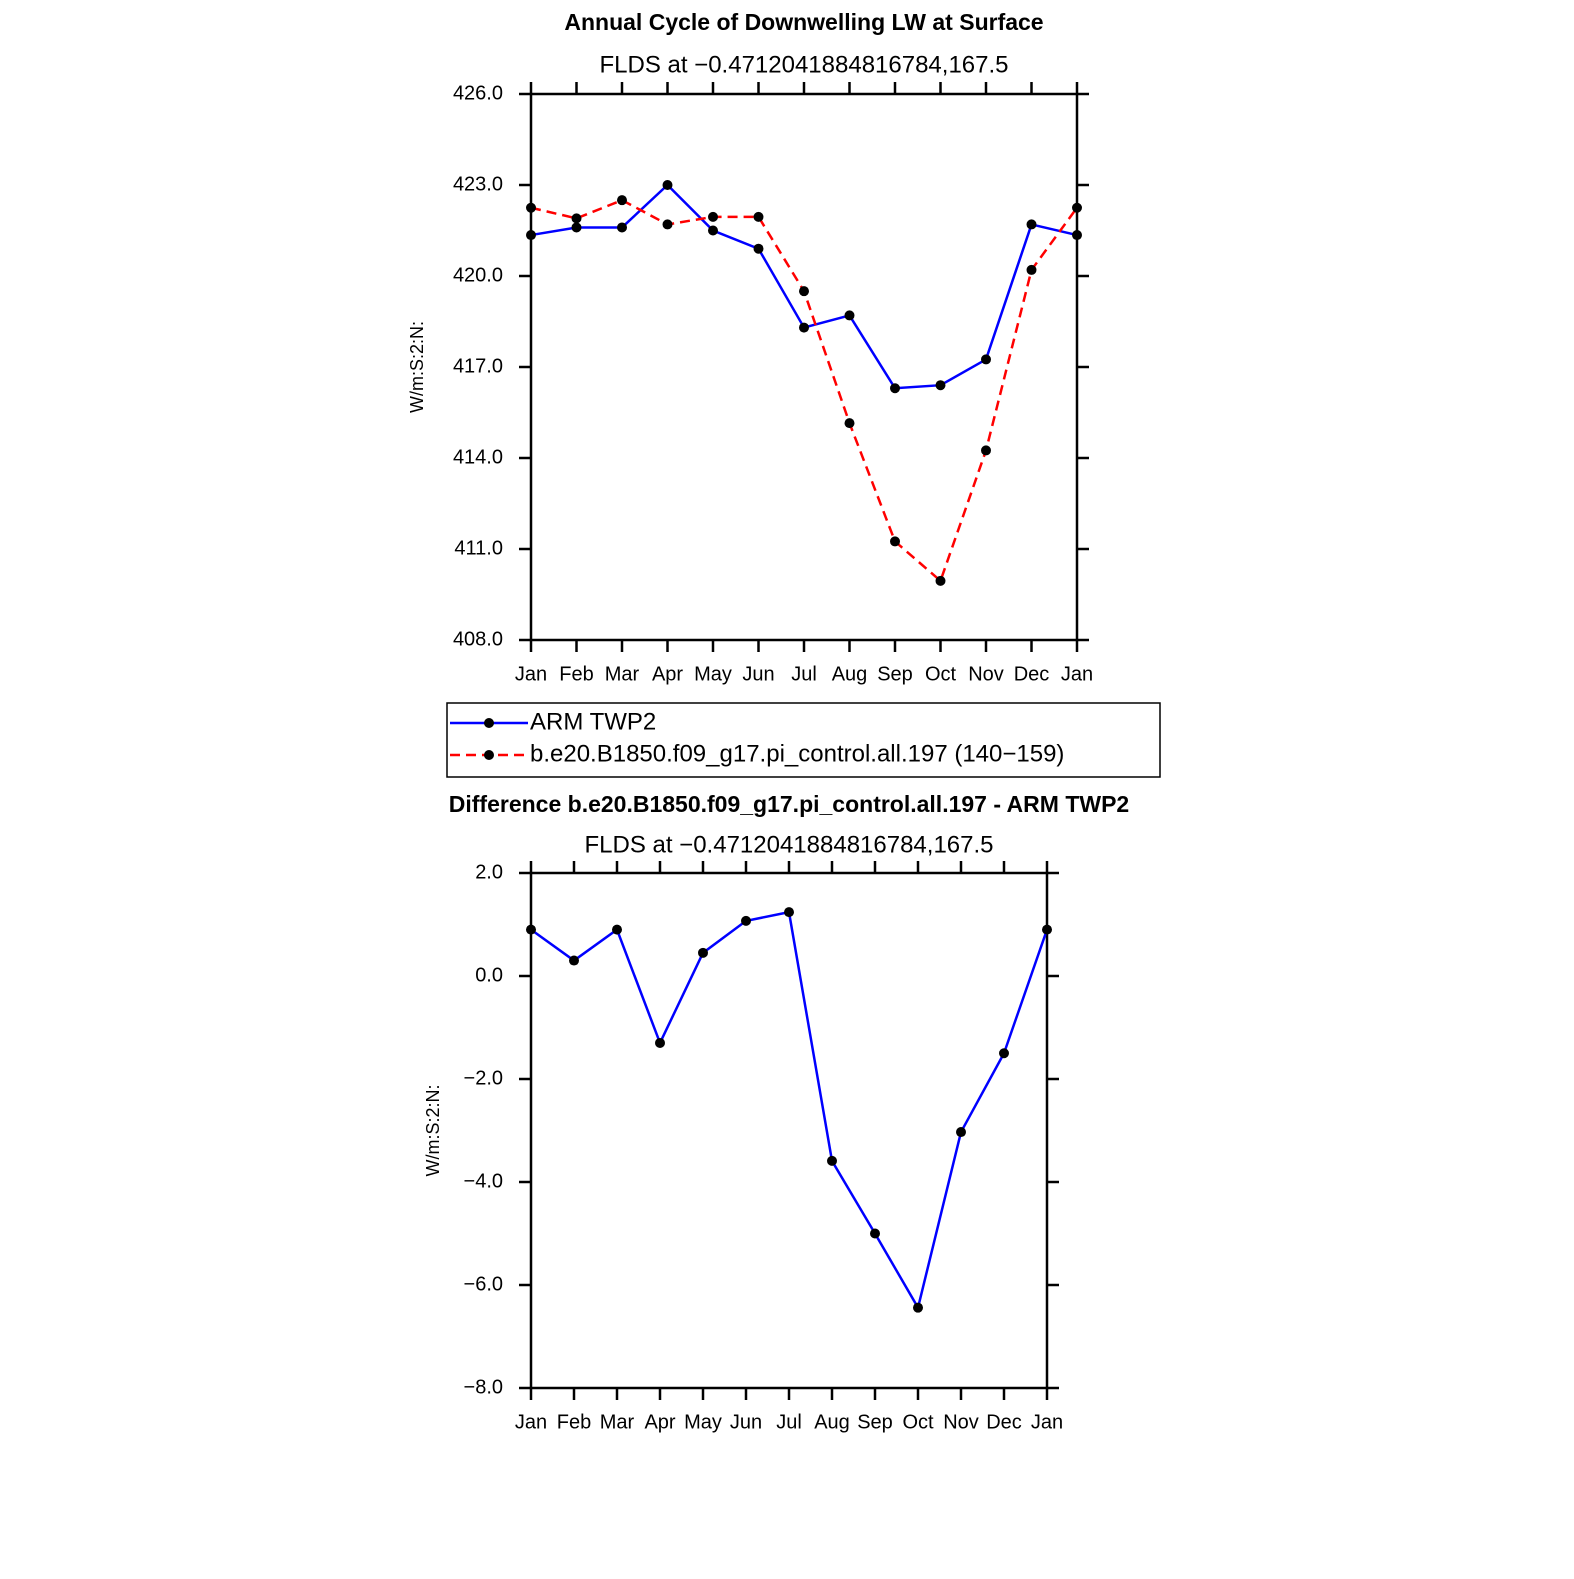 This screenshot has height=1579, width=1574. I want to click on y-tick-label: 0.0, so click(489, 975).